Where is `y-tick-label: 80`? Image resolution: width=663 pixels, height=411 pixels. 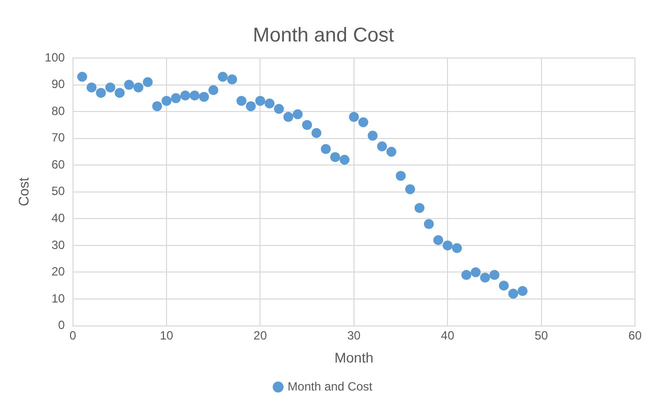 y-tick-label: 80 is located at coordinates (58, 111).